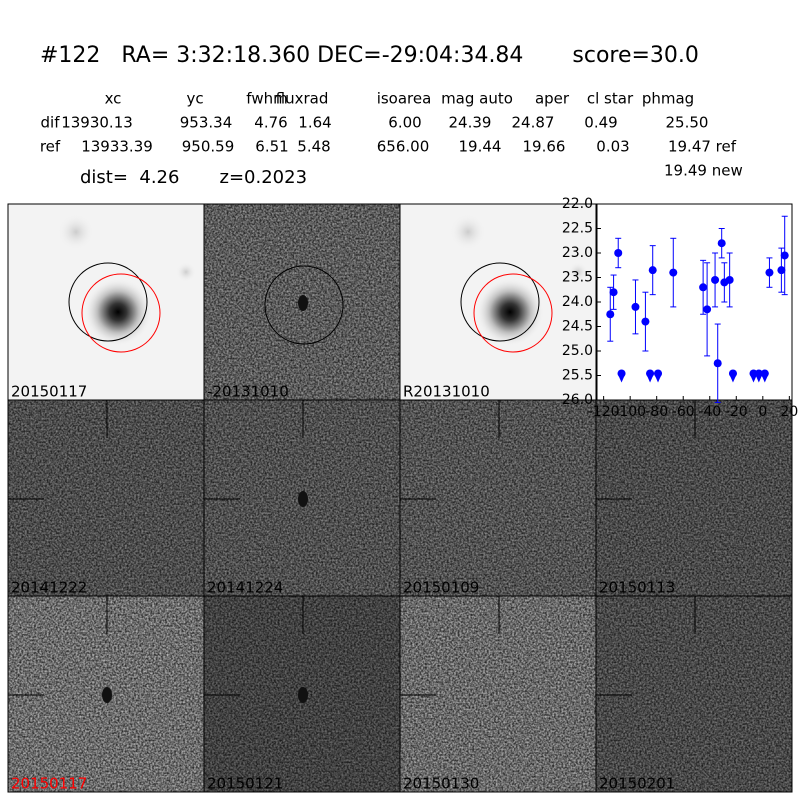 The height and width of the screenshot is (800, 800). Describe the element at coordinates (266, 99) in the screenshot. I see `column-header: fwhm` at that location.